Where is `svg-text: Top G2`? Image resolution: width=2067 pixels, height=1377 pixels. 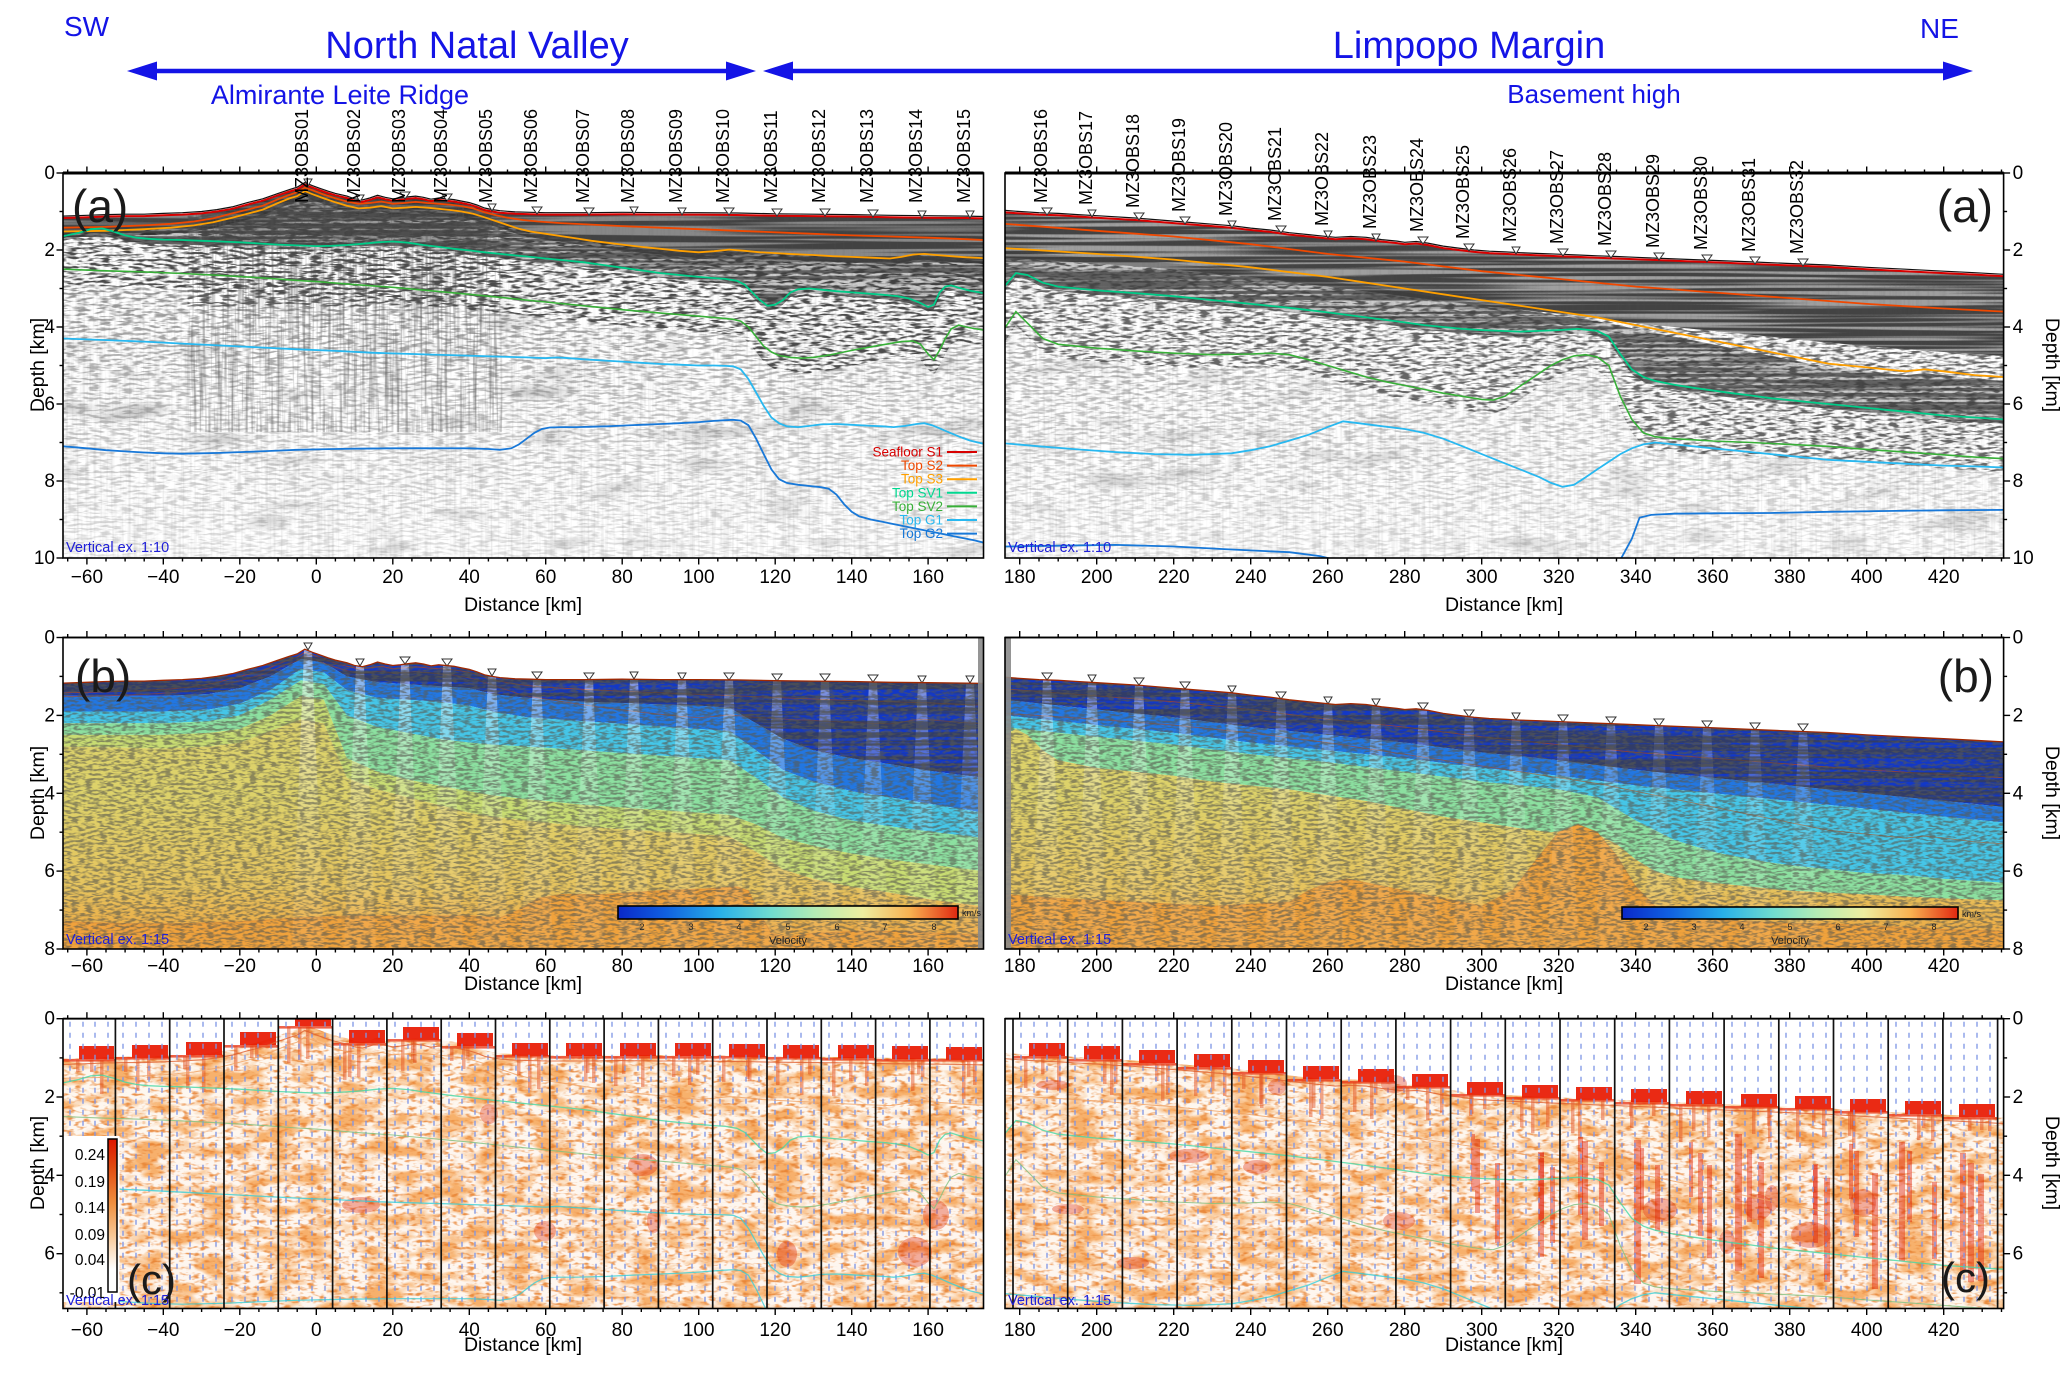 svg-text: Top G2 is located at coordinates (921, 533).